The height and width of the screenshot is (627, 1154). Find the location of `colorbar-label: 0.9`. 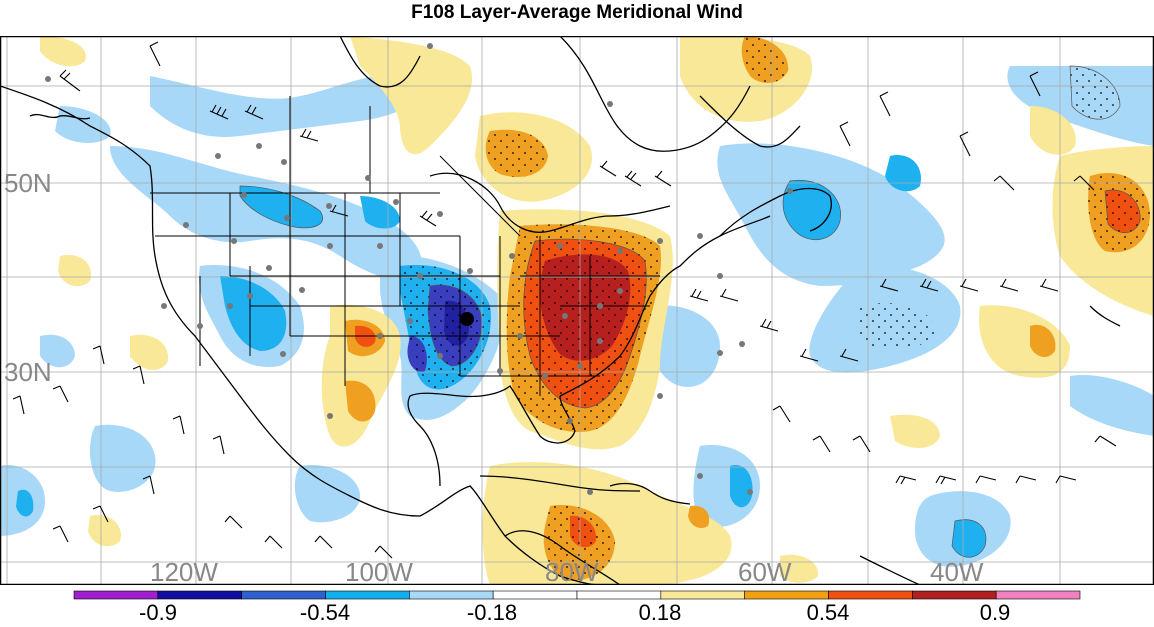

colorbar-label: 0.9 is located at coordinates (995, 612).